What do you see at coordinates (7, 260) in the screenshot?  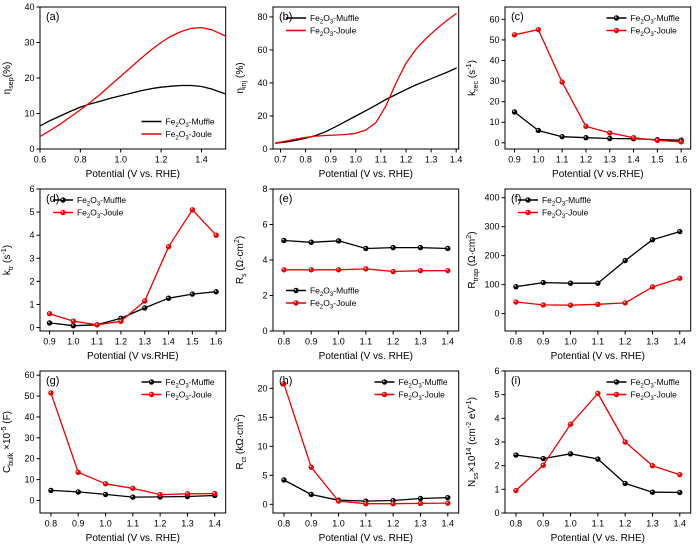 I see `y-axis-label: ktr (s-1)` at bounding box center [7, 260].